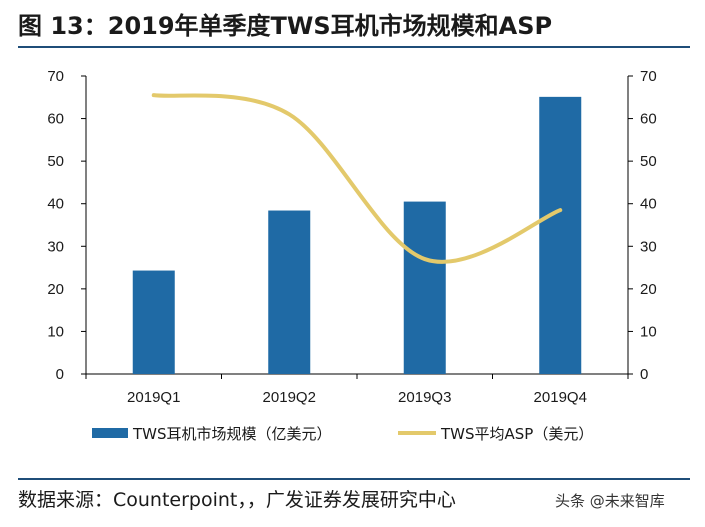 The image size is (705, 527). Describe the element at coordinates (644, 374) in the screenshot. I see `y-tick-label-right: 0` at that location.